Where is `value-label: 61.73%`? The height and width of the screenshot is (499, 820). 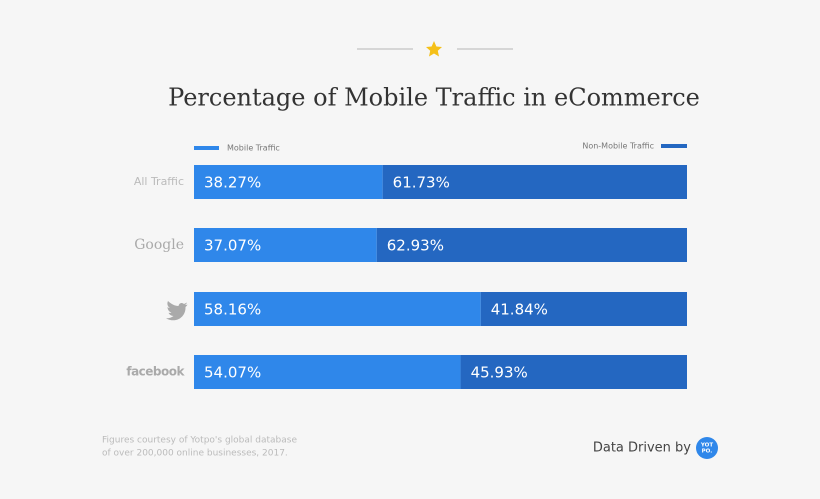
value-label: 61.73% is located at coordinates (421, 183).